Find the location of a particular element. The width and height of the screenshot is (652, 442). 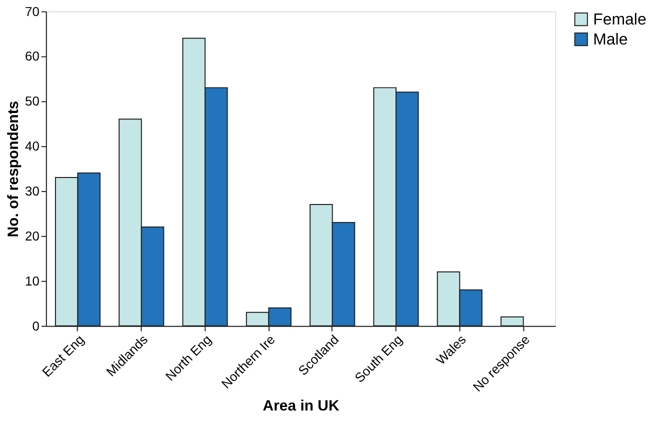

y-tick-label: 60 is located at coordinates (32, 56).